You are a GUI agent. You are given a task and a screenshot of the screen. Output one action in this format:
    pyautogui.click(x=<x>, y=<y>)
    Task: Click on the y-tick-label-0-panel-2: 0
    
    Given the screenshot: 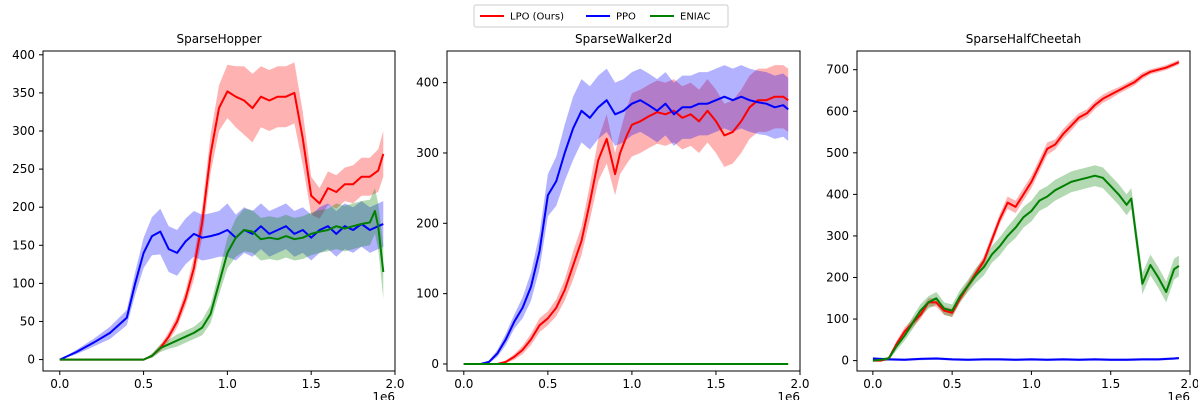 What is the action you would take?
    pyautogui.click(x=845, y=361)
    